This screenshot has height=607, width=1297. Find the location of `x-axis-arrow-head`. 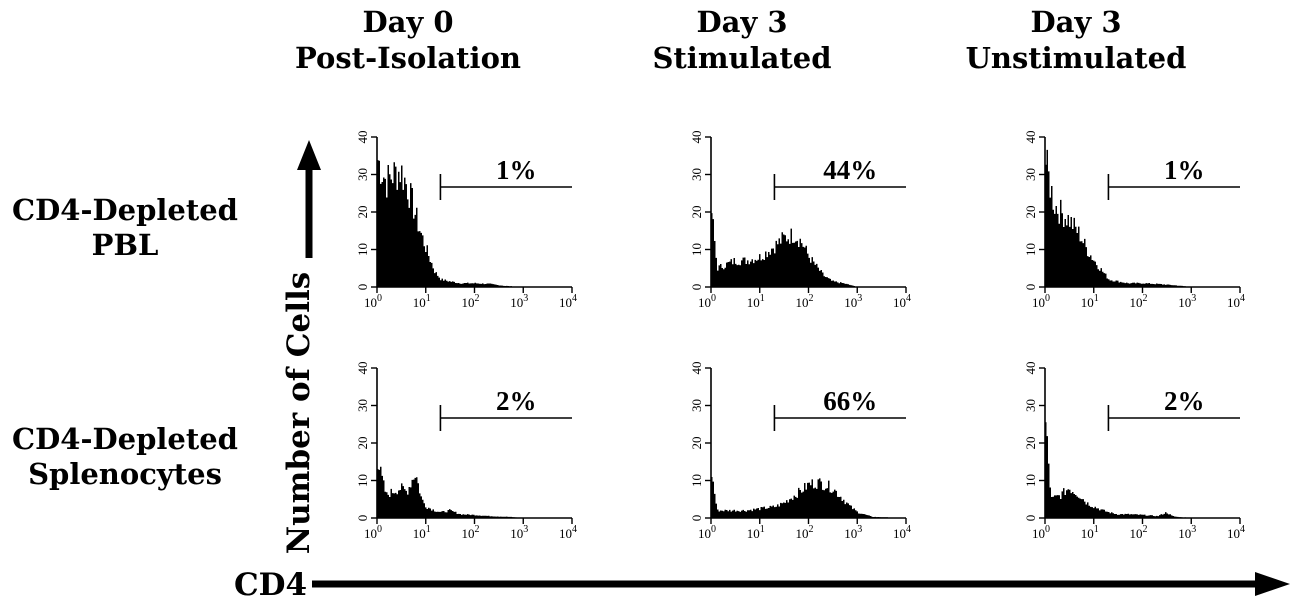

x-axis-arrow-head is located at coordinates (1272, 584).